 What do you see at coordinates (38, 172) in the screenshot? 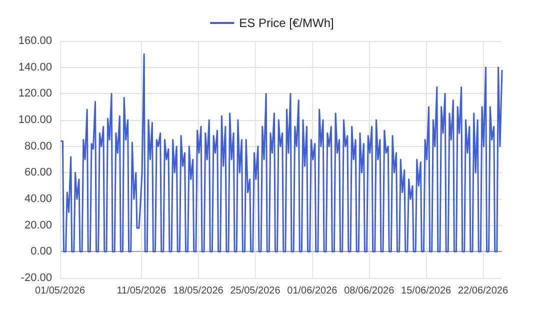
I see `y-tick-label: 60.00` at bounding box center [38, 172].